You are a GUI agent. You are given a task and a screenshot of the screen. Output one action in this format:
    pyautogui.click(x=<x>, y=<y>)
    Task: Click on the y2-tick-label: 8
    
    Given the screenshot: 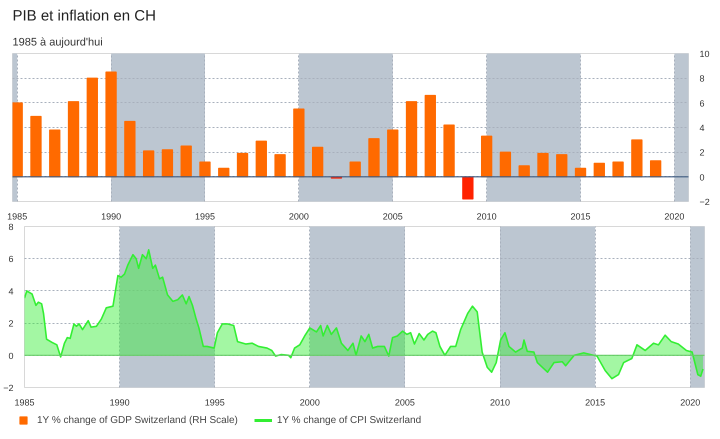 What is the action you would take?
    pyautogui.click(x=702, y=79)
    